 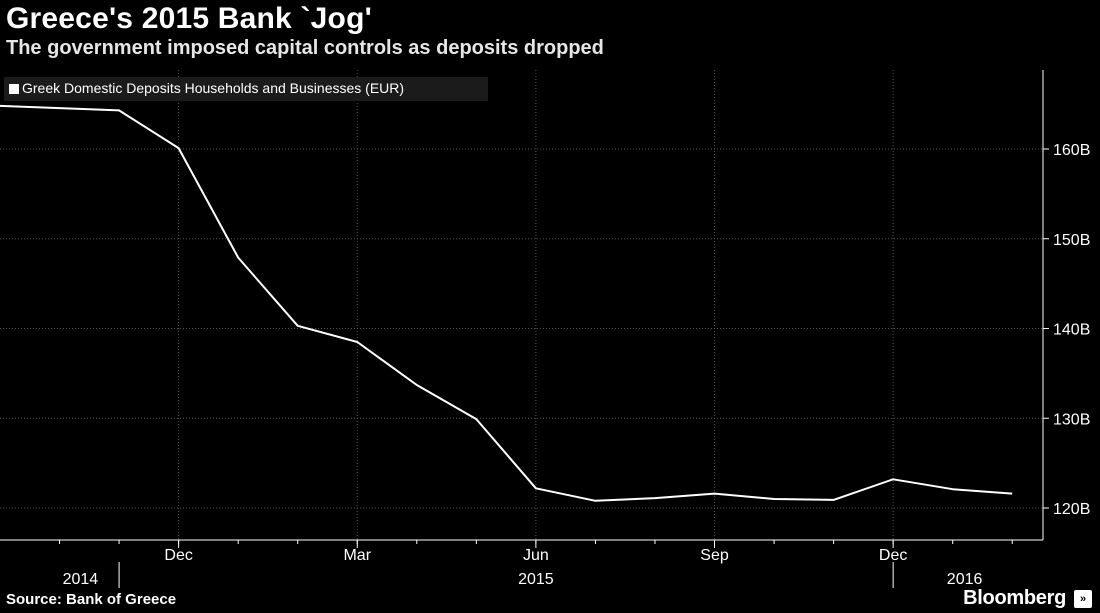 I want to click on legend, so click(x=246, y=89).